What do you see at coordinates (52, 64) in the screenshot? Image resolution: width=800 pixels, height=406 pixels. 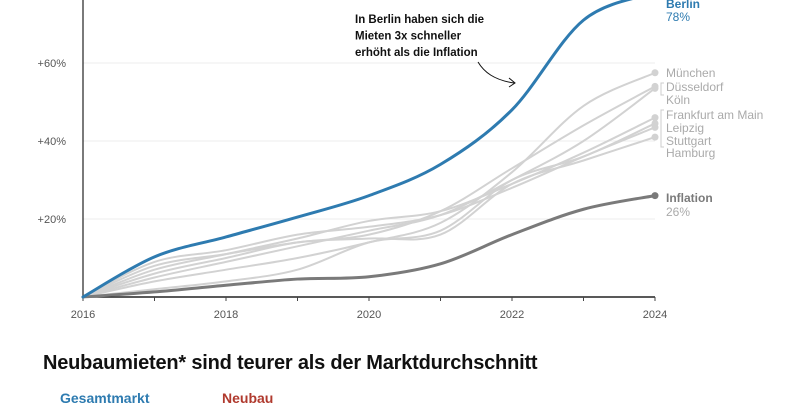 I see `y-tick-label: +60%` at bounding box center [52, 64].